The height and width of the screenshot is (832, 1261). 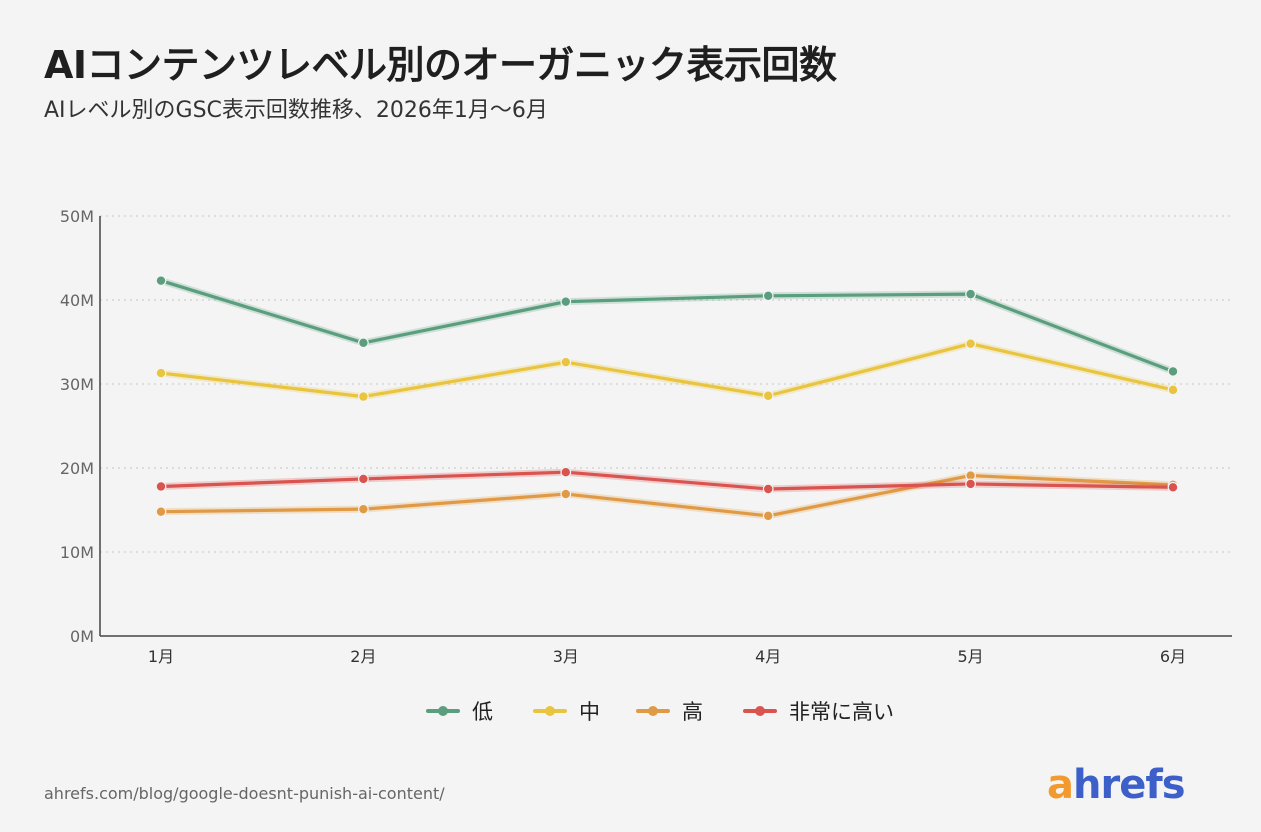 What do you see at coordinates (77, 300) in the screenshot?
I see `y-tick-label: 40M` at bounding box center [77, 300].